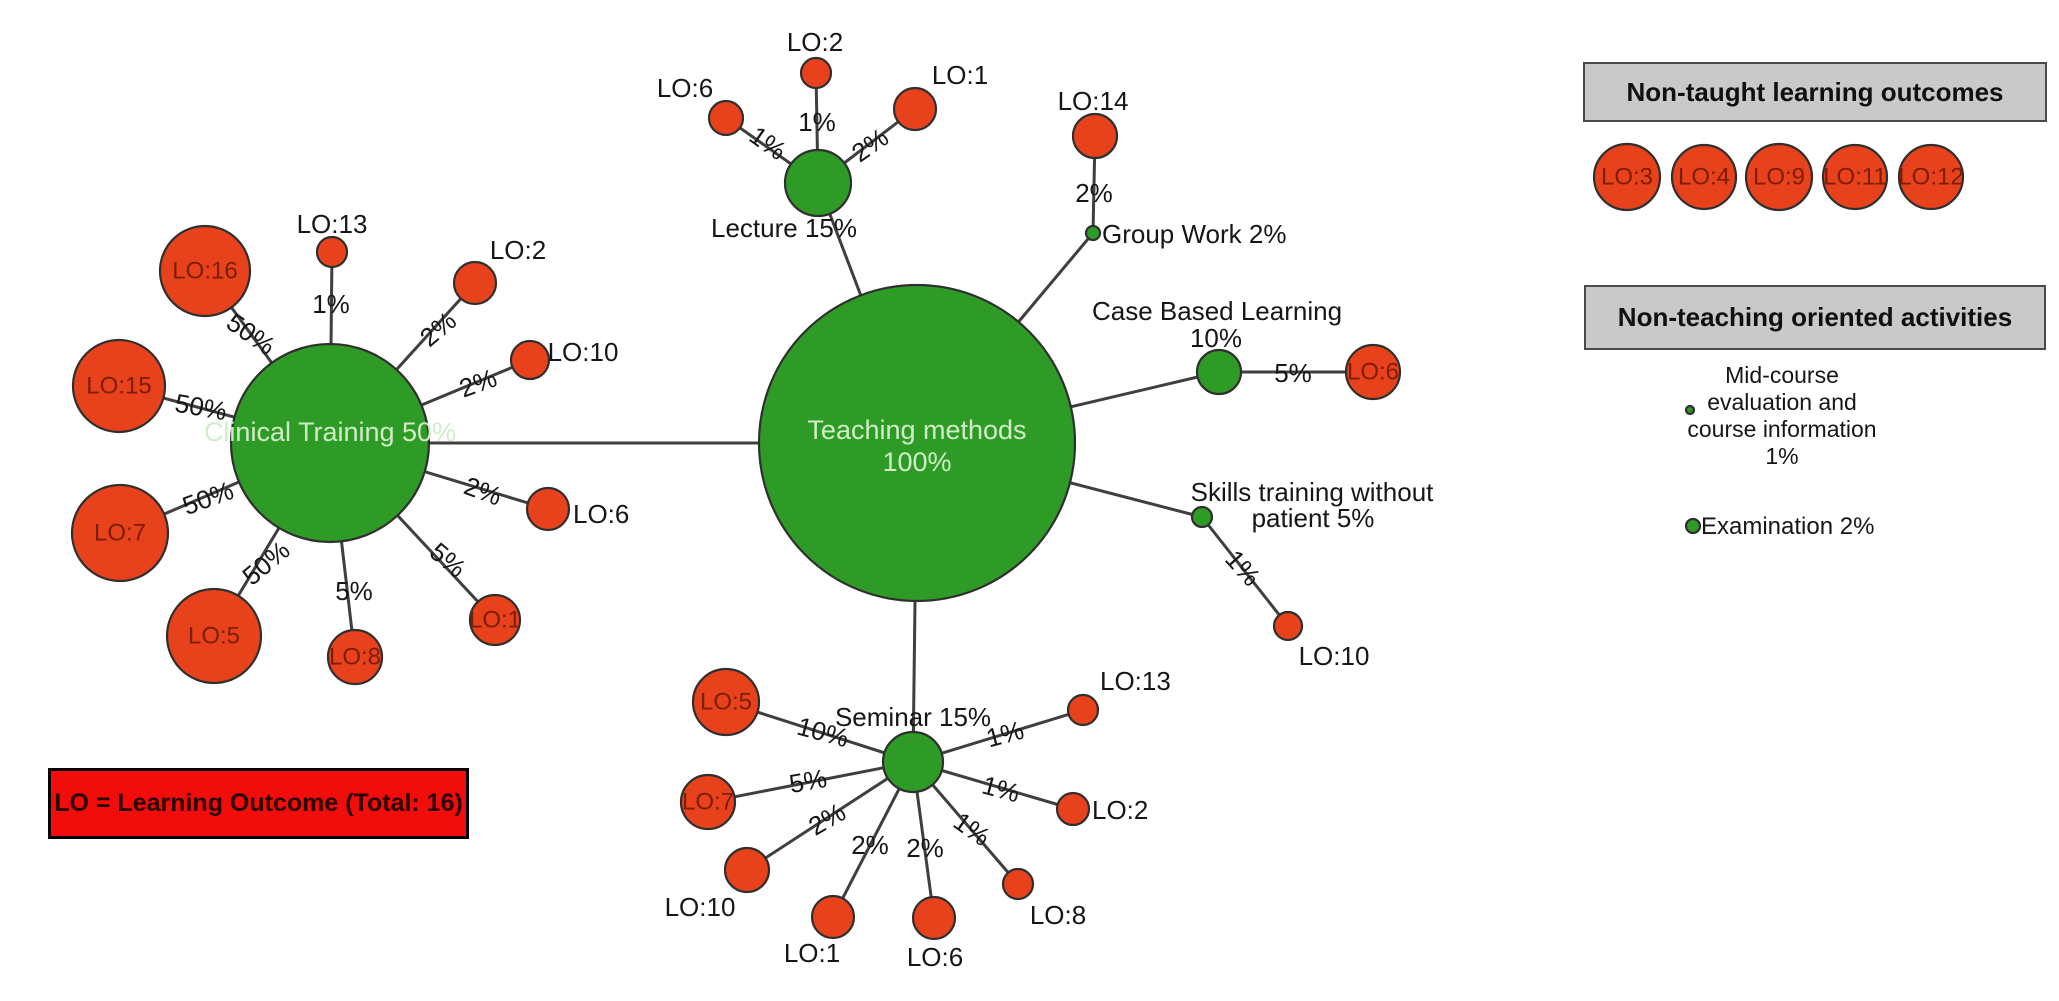 Image resolution: width=2059 pixels, height=1001 pixels. I want to click on node-label: Lecture 15%, so click(784, 228).